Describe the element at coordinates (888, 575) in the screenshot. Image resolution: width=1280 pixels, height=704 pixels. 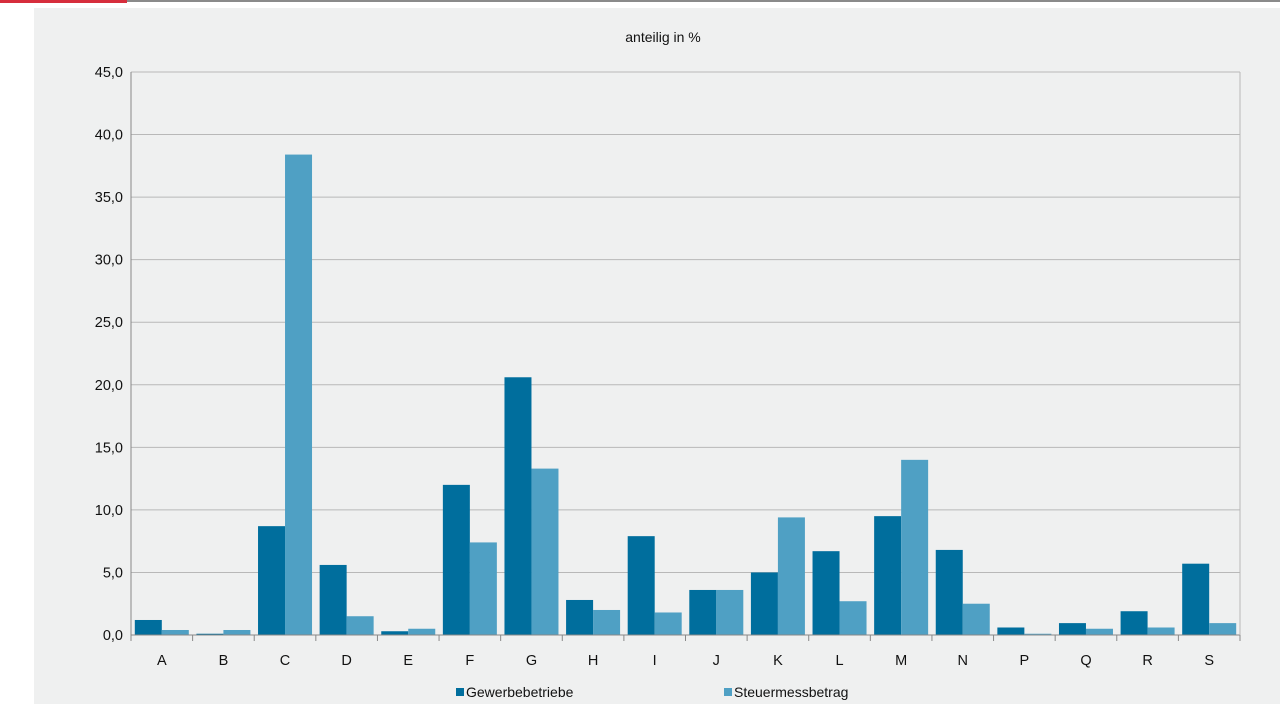
I see `bar-gewerbebetriebe-m` at that location.